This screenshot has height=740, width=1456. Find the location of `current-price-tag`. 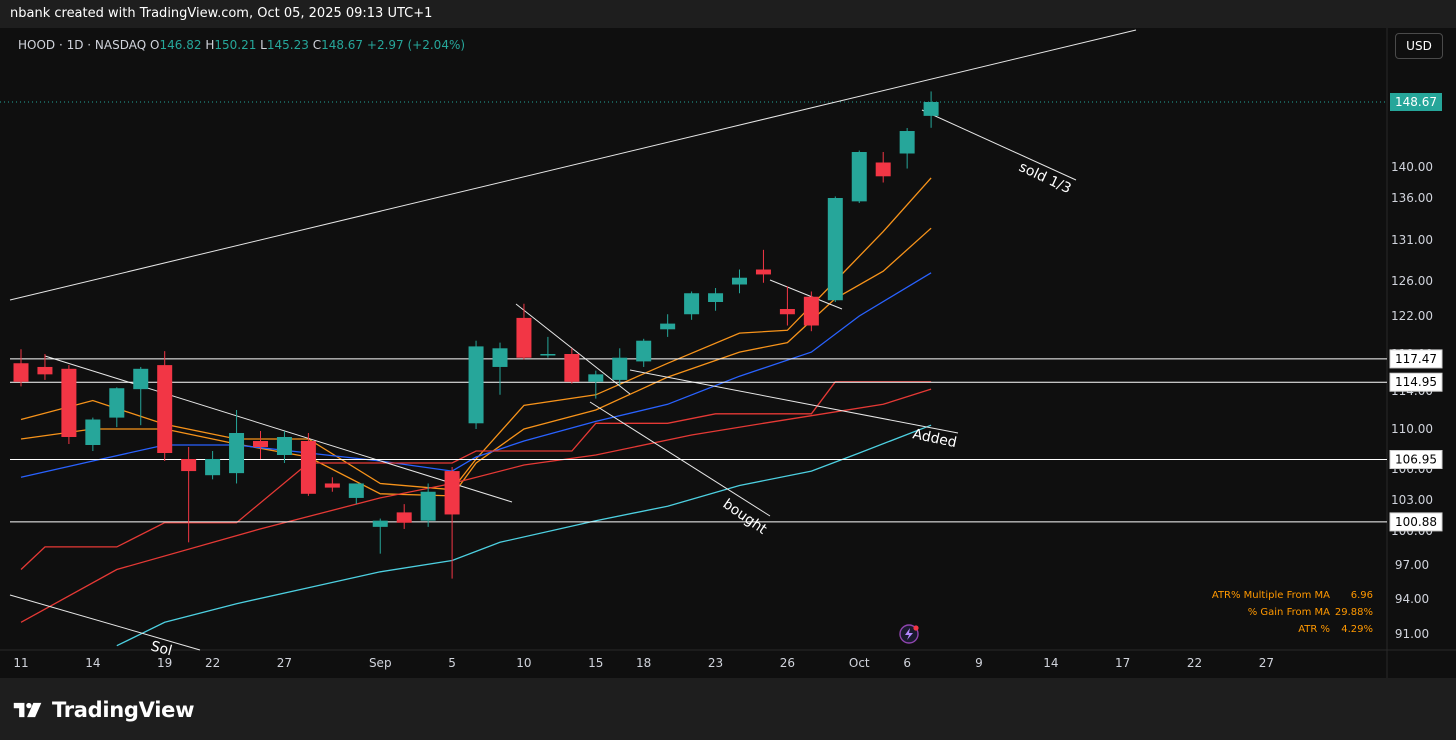

current-price-tag is located at coordinates (1416, 102).